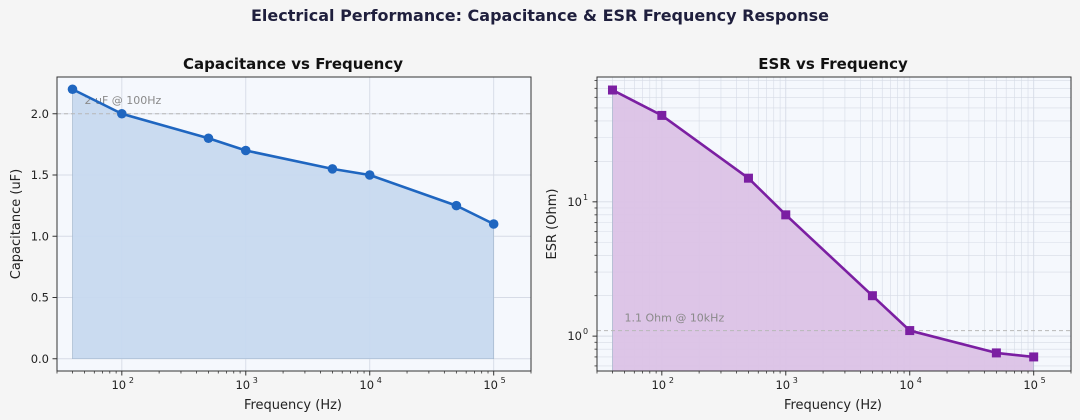 Image resolution: width=1080 pixels, height=420 pixels. What do you see at coordinates (919, 380) in the screenshot?
I see `esr-x-tick-exponent: 4` at bounding box center [919, 380].